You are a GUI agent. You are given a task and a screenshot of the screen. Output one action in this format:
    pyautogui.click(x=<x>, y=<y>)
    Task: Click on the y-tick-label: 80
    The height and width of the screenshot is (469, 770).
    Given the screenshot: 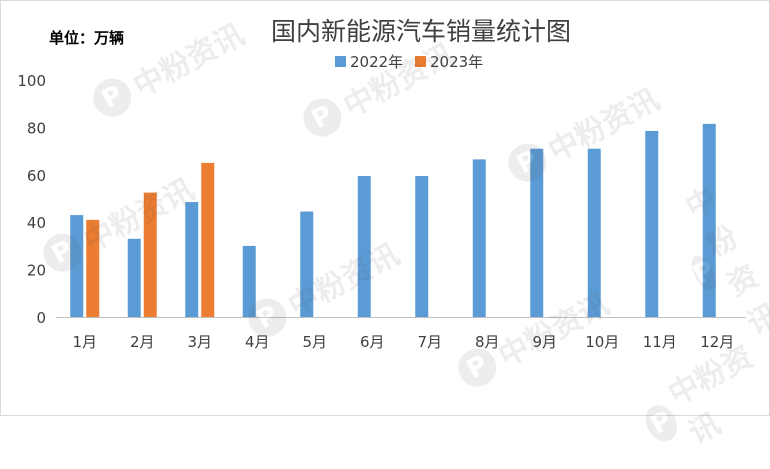 What is the action you would take?
    pyautogui.click(x=36, y=128)
    